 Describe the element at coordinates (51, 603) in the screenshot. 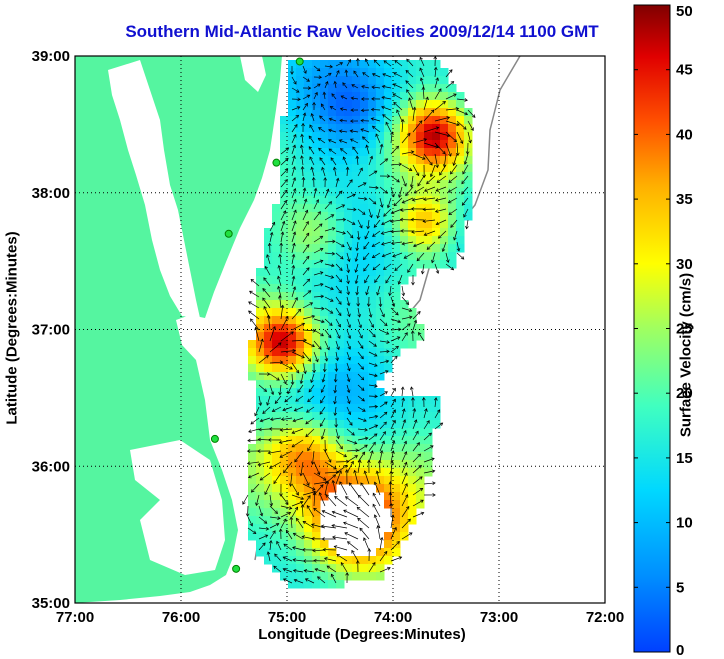

I see `y-tick-label: 35:00` at that location.